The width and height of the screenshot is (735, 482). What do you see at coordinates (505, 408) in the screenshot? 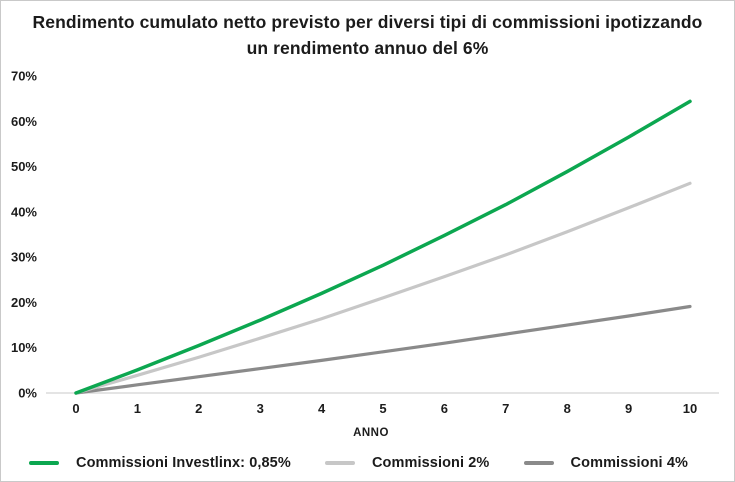
I see `x-tick-label: 7` at bounding box center [505, 408].